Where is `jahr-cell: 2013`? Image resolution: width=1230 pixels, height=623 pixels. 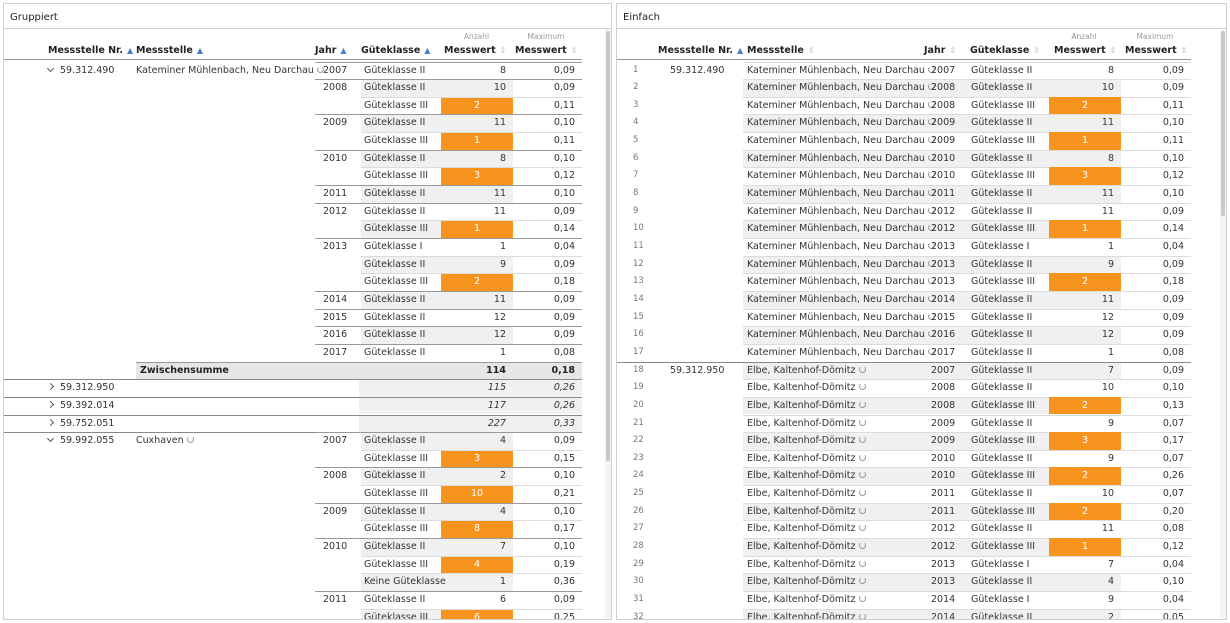
jahr-cell: 2013 is located at coordinates (335, 246).